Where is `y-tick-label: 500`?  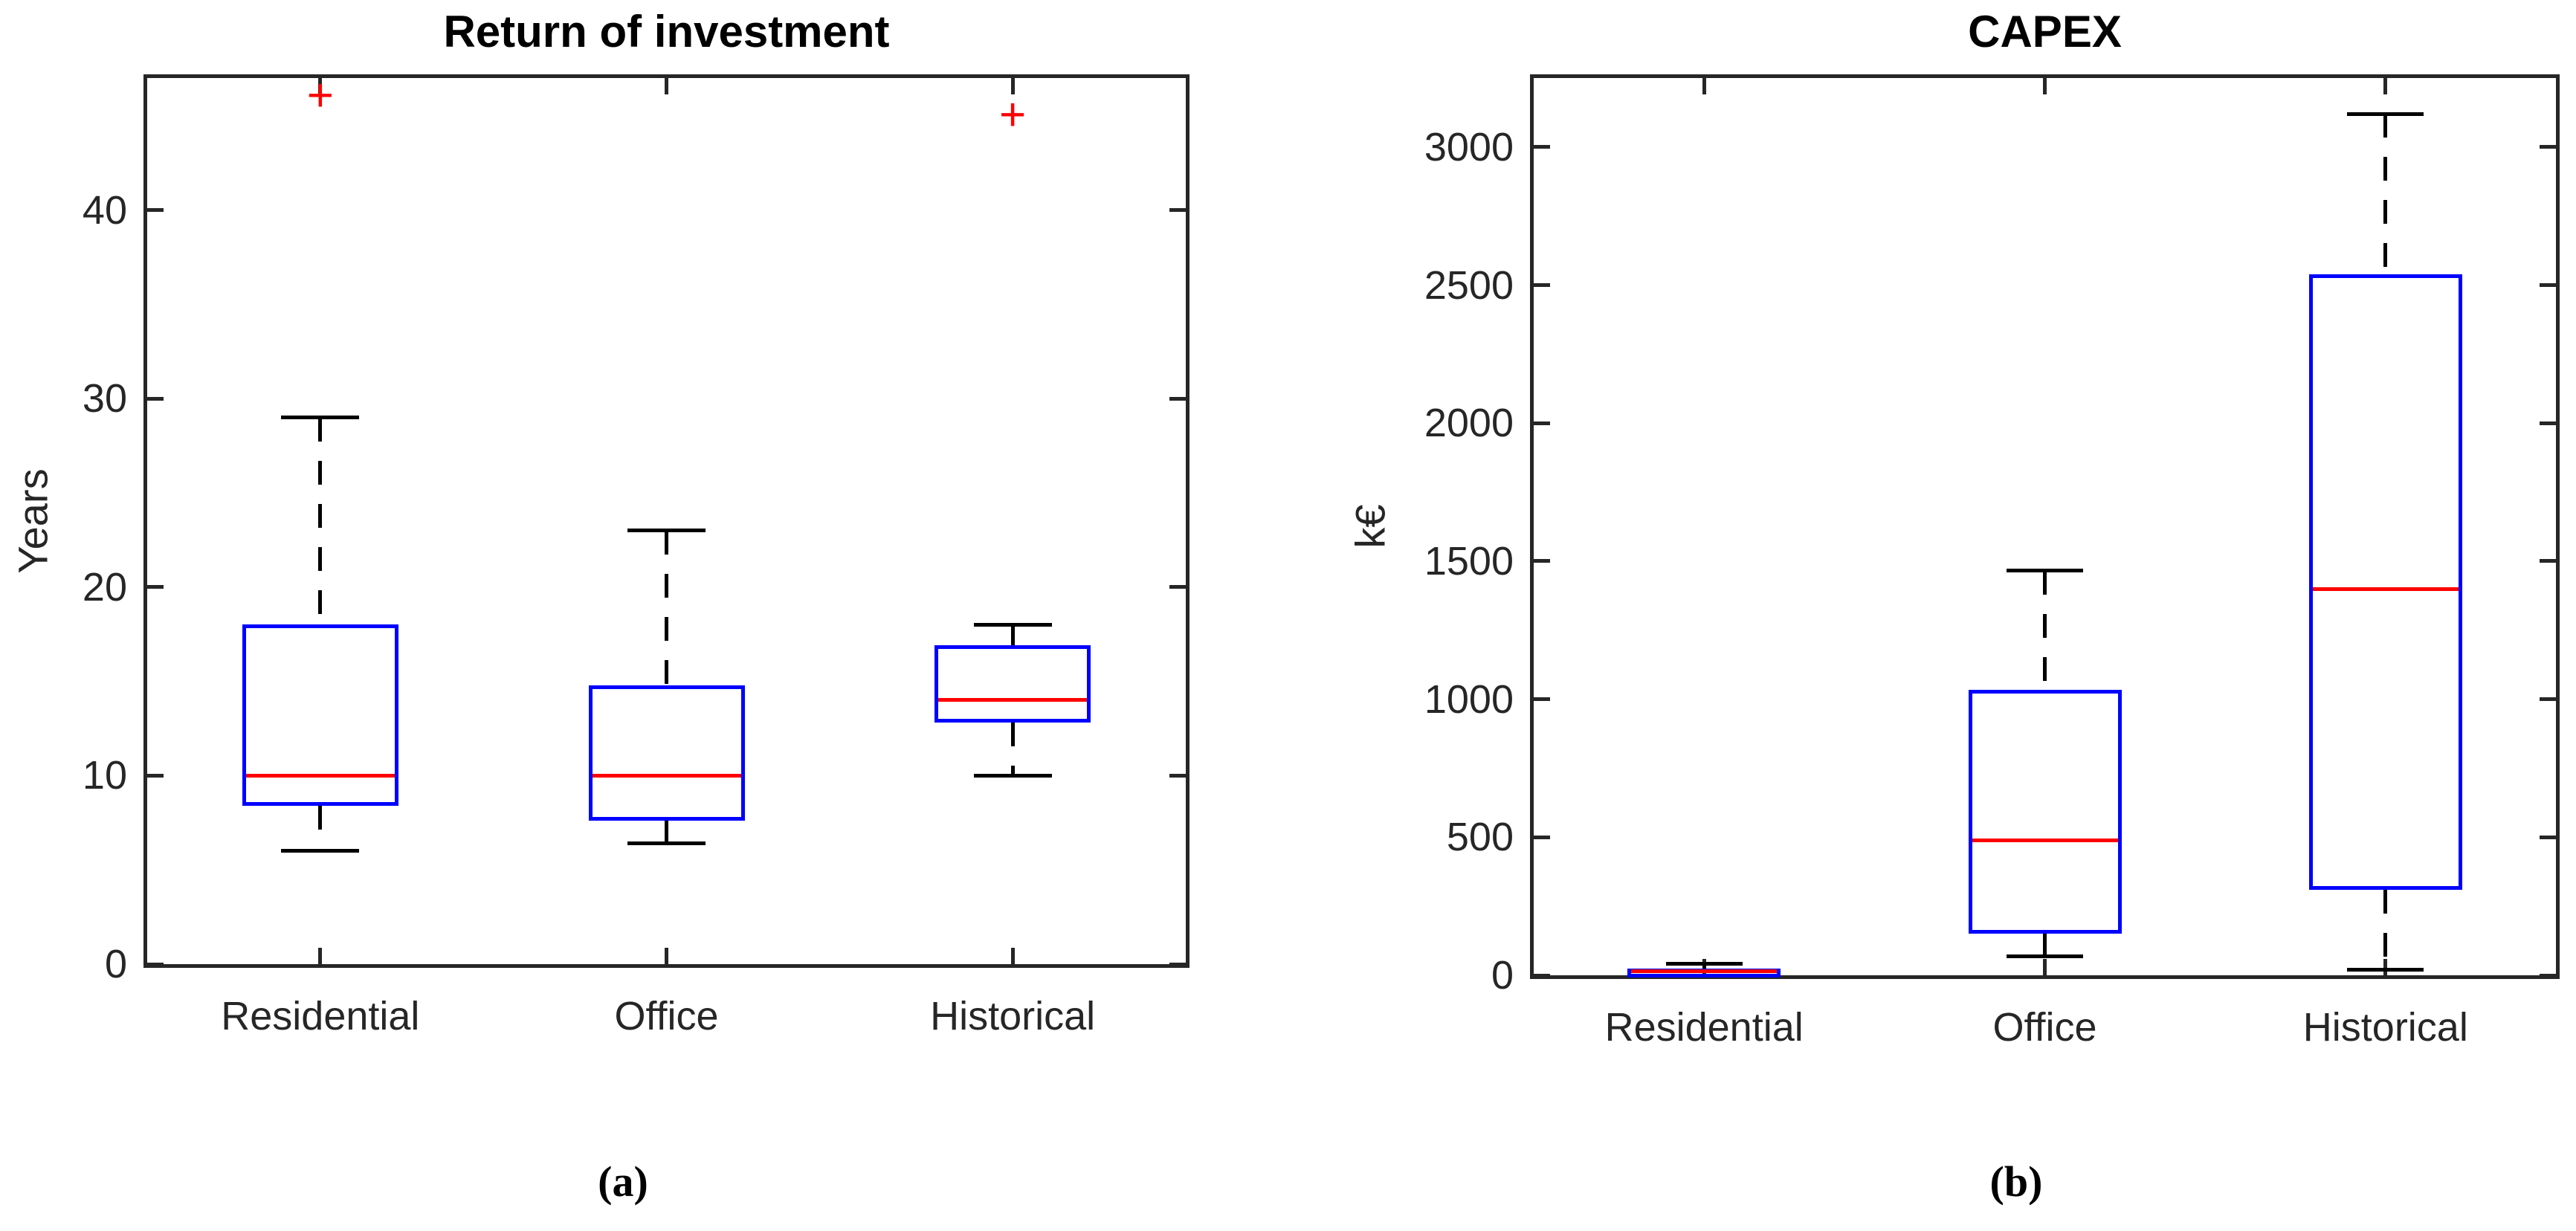 y-tick-label: 500 is located at coordinates (1480, 837).